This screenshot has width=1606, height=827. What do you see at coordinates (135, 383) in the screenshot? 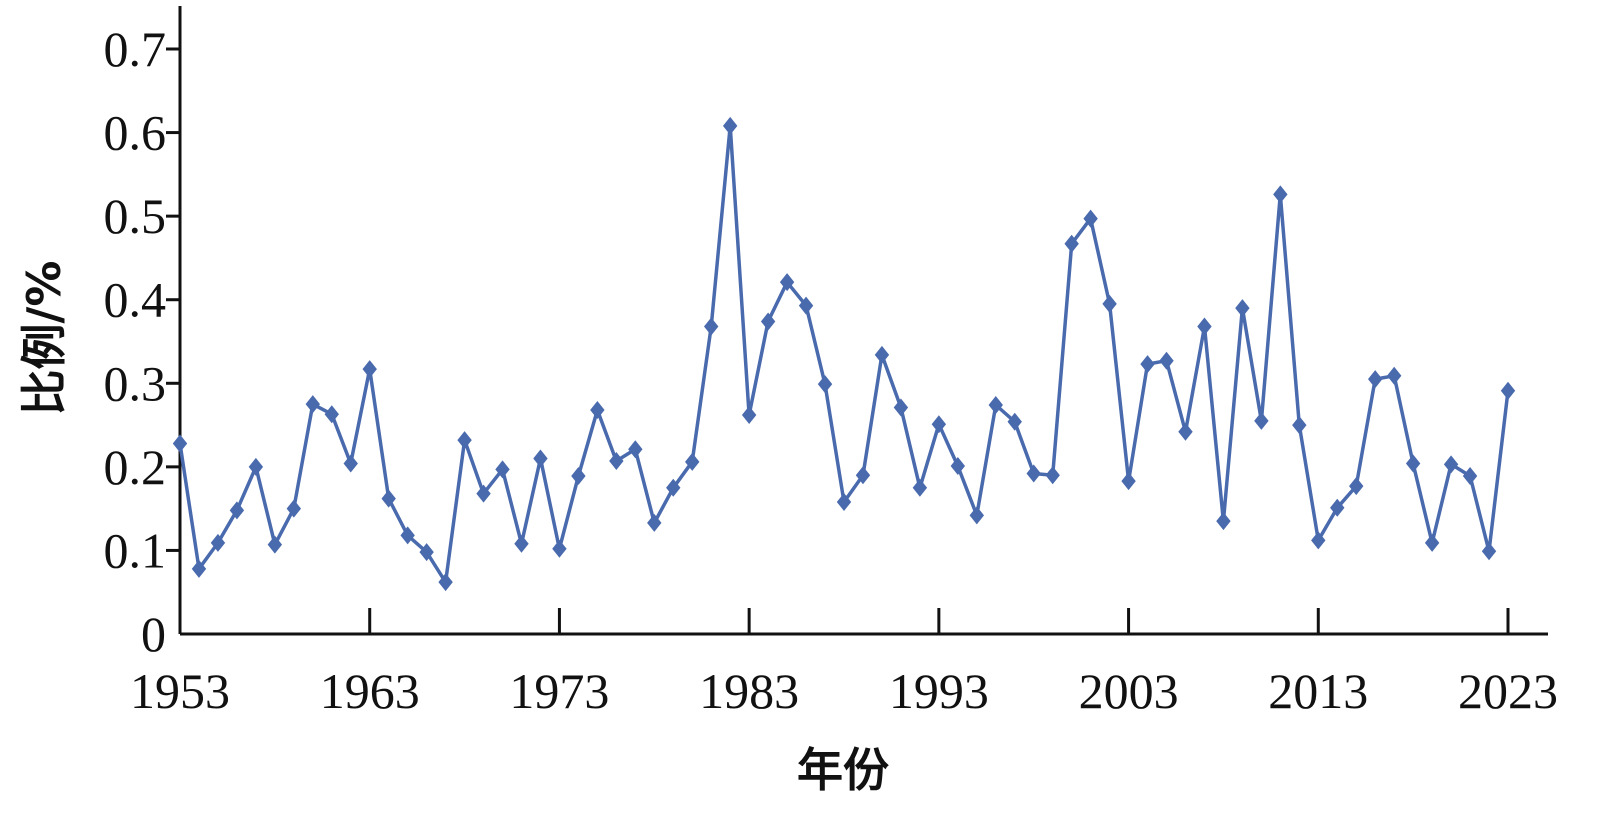
I see `y-tick-label: 0.3` at bounding box center [135, 383].